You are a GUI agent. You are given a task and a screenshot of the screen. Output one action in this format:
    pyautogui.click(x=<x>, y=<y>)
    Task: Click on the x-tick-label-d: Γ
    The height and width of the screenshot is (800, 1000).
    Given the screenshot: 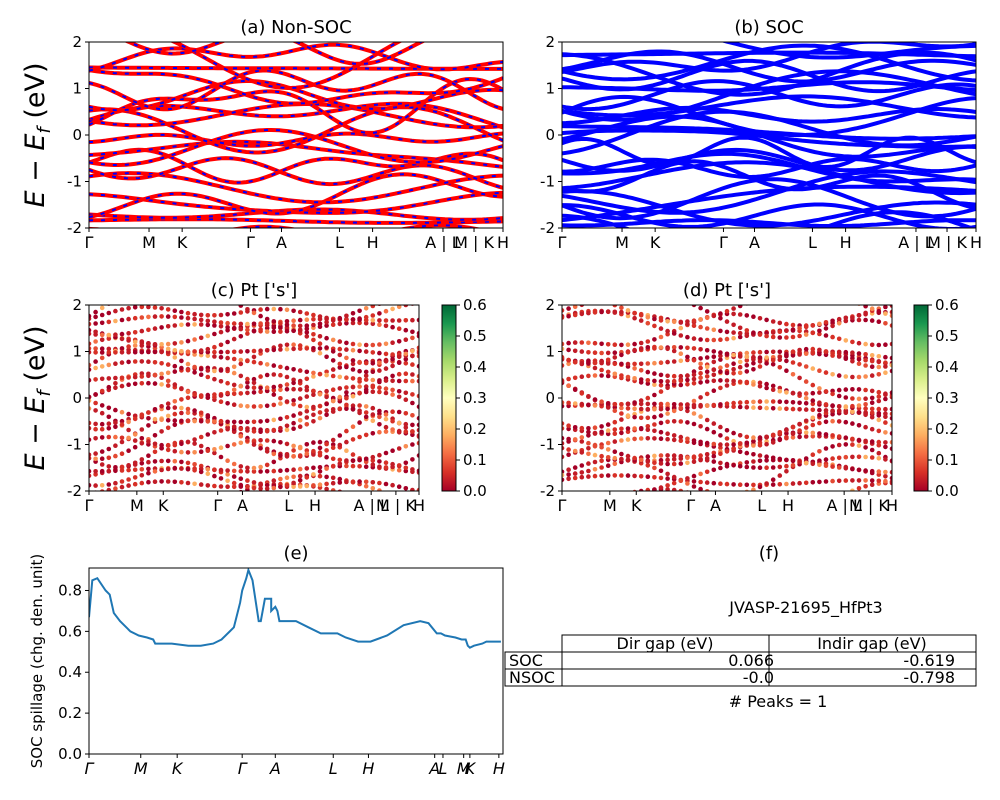 What is the action you would take?
    pyautogui.click(x=690, y=505)
    